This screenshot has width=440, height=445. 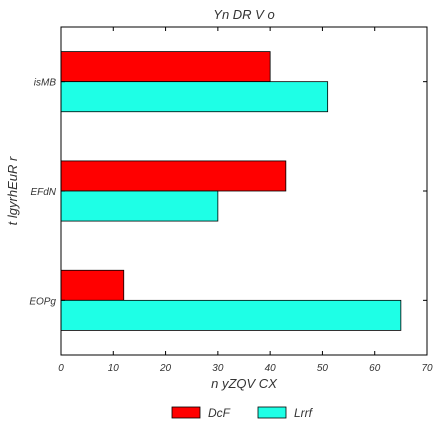 What do you see at coordinates (45, 83) in the screenshot?
I see `y-tick-label: isMB` at bounding box center [45, 83].